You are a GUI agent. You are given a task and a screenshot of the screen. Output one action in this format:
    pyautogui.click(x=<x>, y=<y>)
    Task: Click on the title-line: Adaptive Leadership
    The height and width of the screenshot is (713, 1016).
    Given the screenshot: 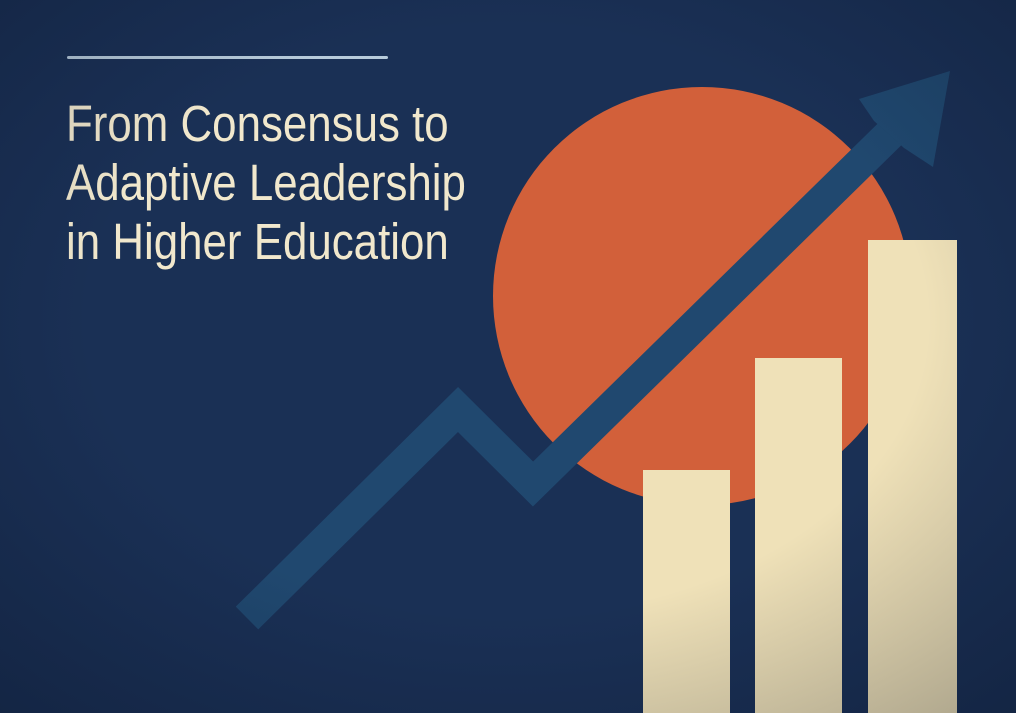 What is the action you would take?
    pyautogui.click(x=266, y=182)
    